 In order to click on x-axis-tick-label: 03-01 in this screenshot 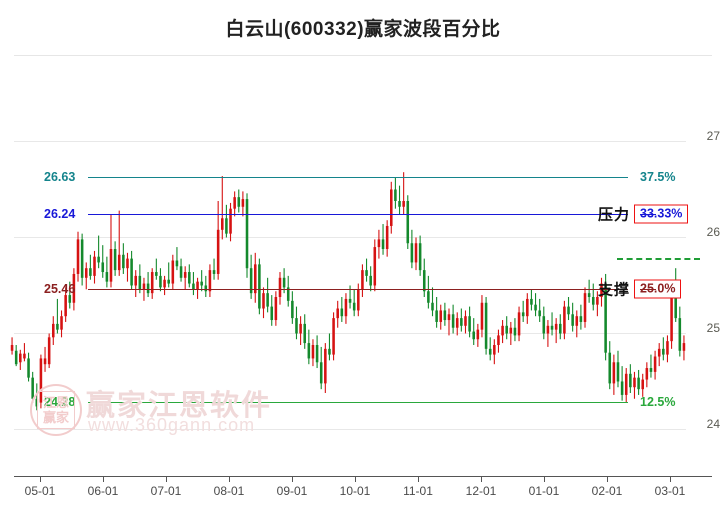, I will do `click(670, 491)`.